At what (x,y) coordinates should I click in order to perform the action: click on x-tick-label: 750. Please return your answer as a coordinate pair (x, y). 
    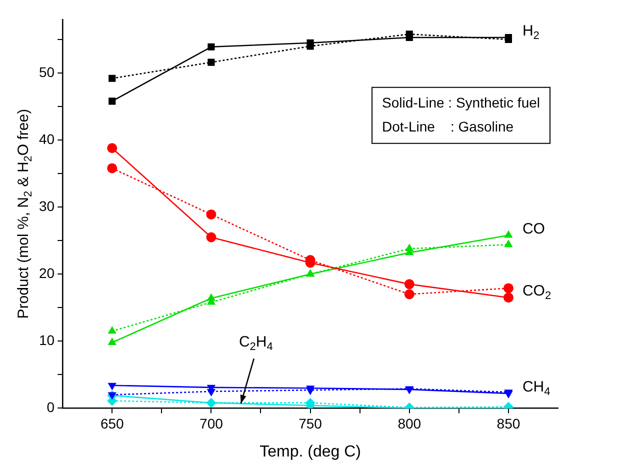
    Looking at the image, I should click on (310, 423).